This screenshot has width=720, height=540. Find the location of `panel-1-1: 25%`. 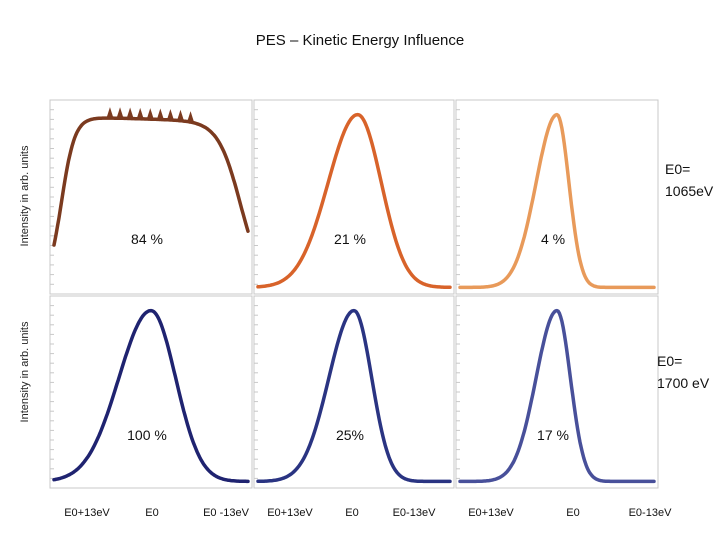

panel-1-1: 25% is located at coordinates (354, 392).